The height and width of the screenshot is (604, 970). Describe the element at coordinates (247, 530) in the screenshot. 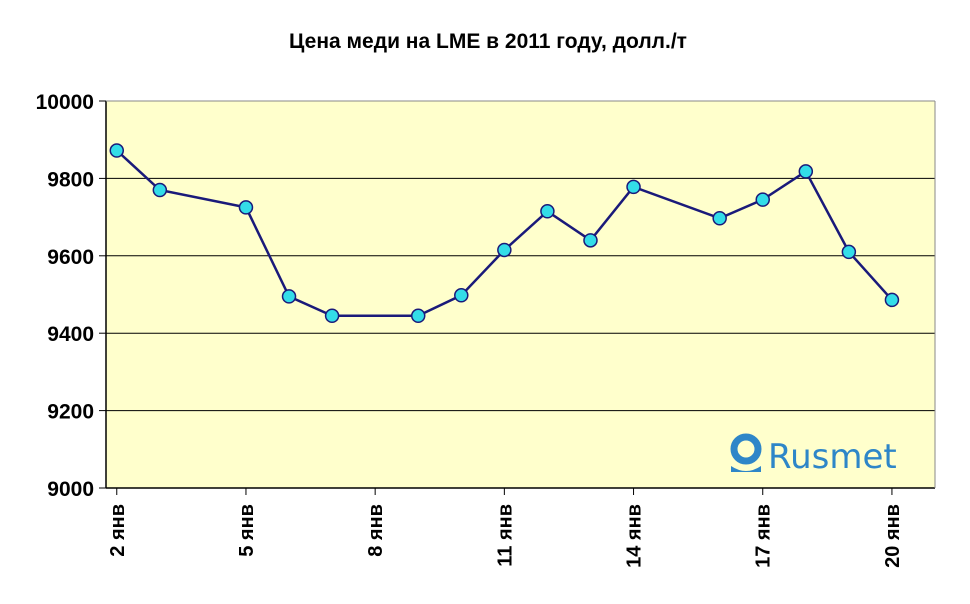

I see `x-tick-label: 5 янв` at that location.